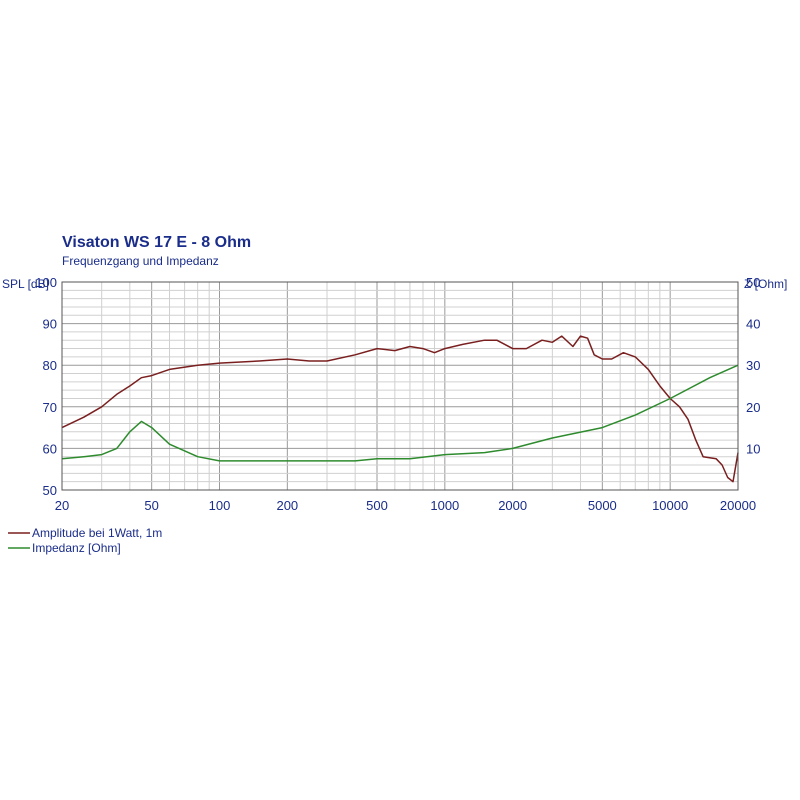  Describe the element at coordinates (400, 413) in the screenshot. I see `impedance-series-line` at that location.